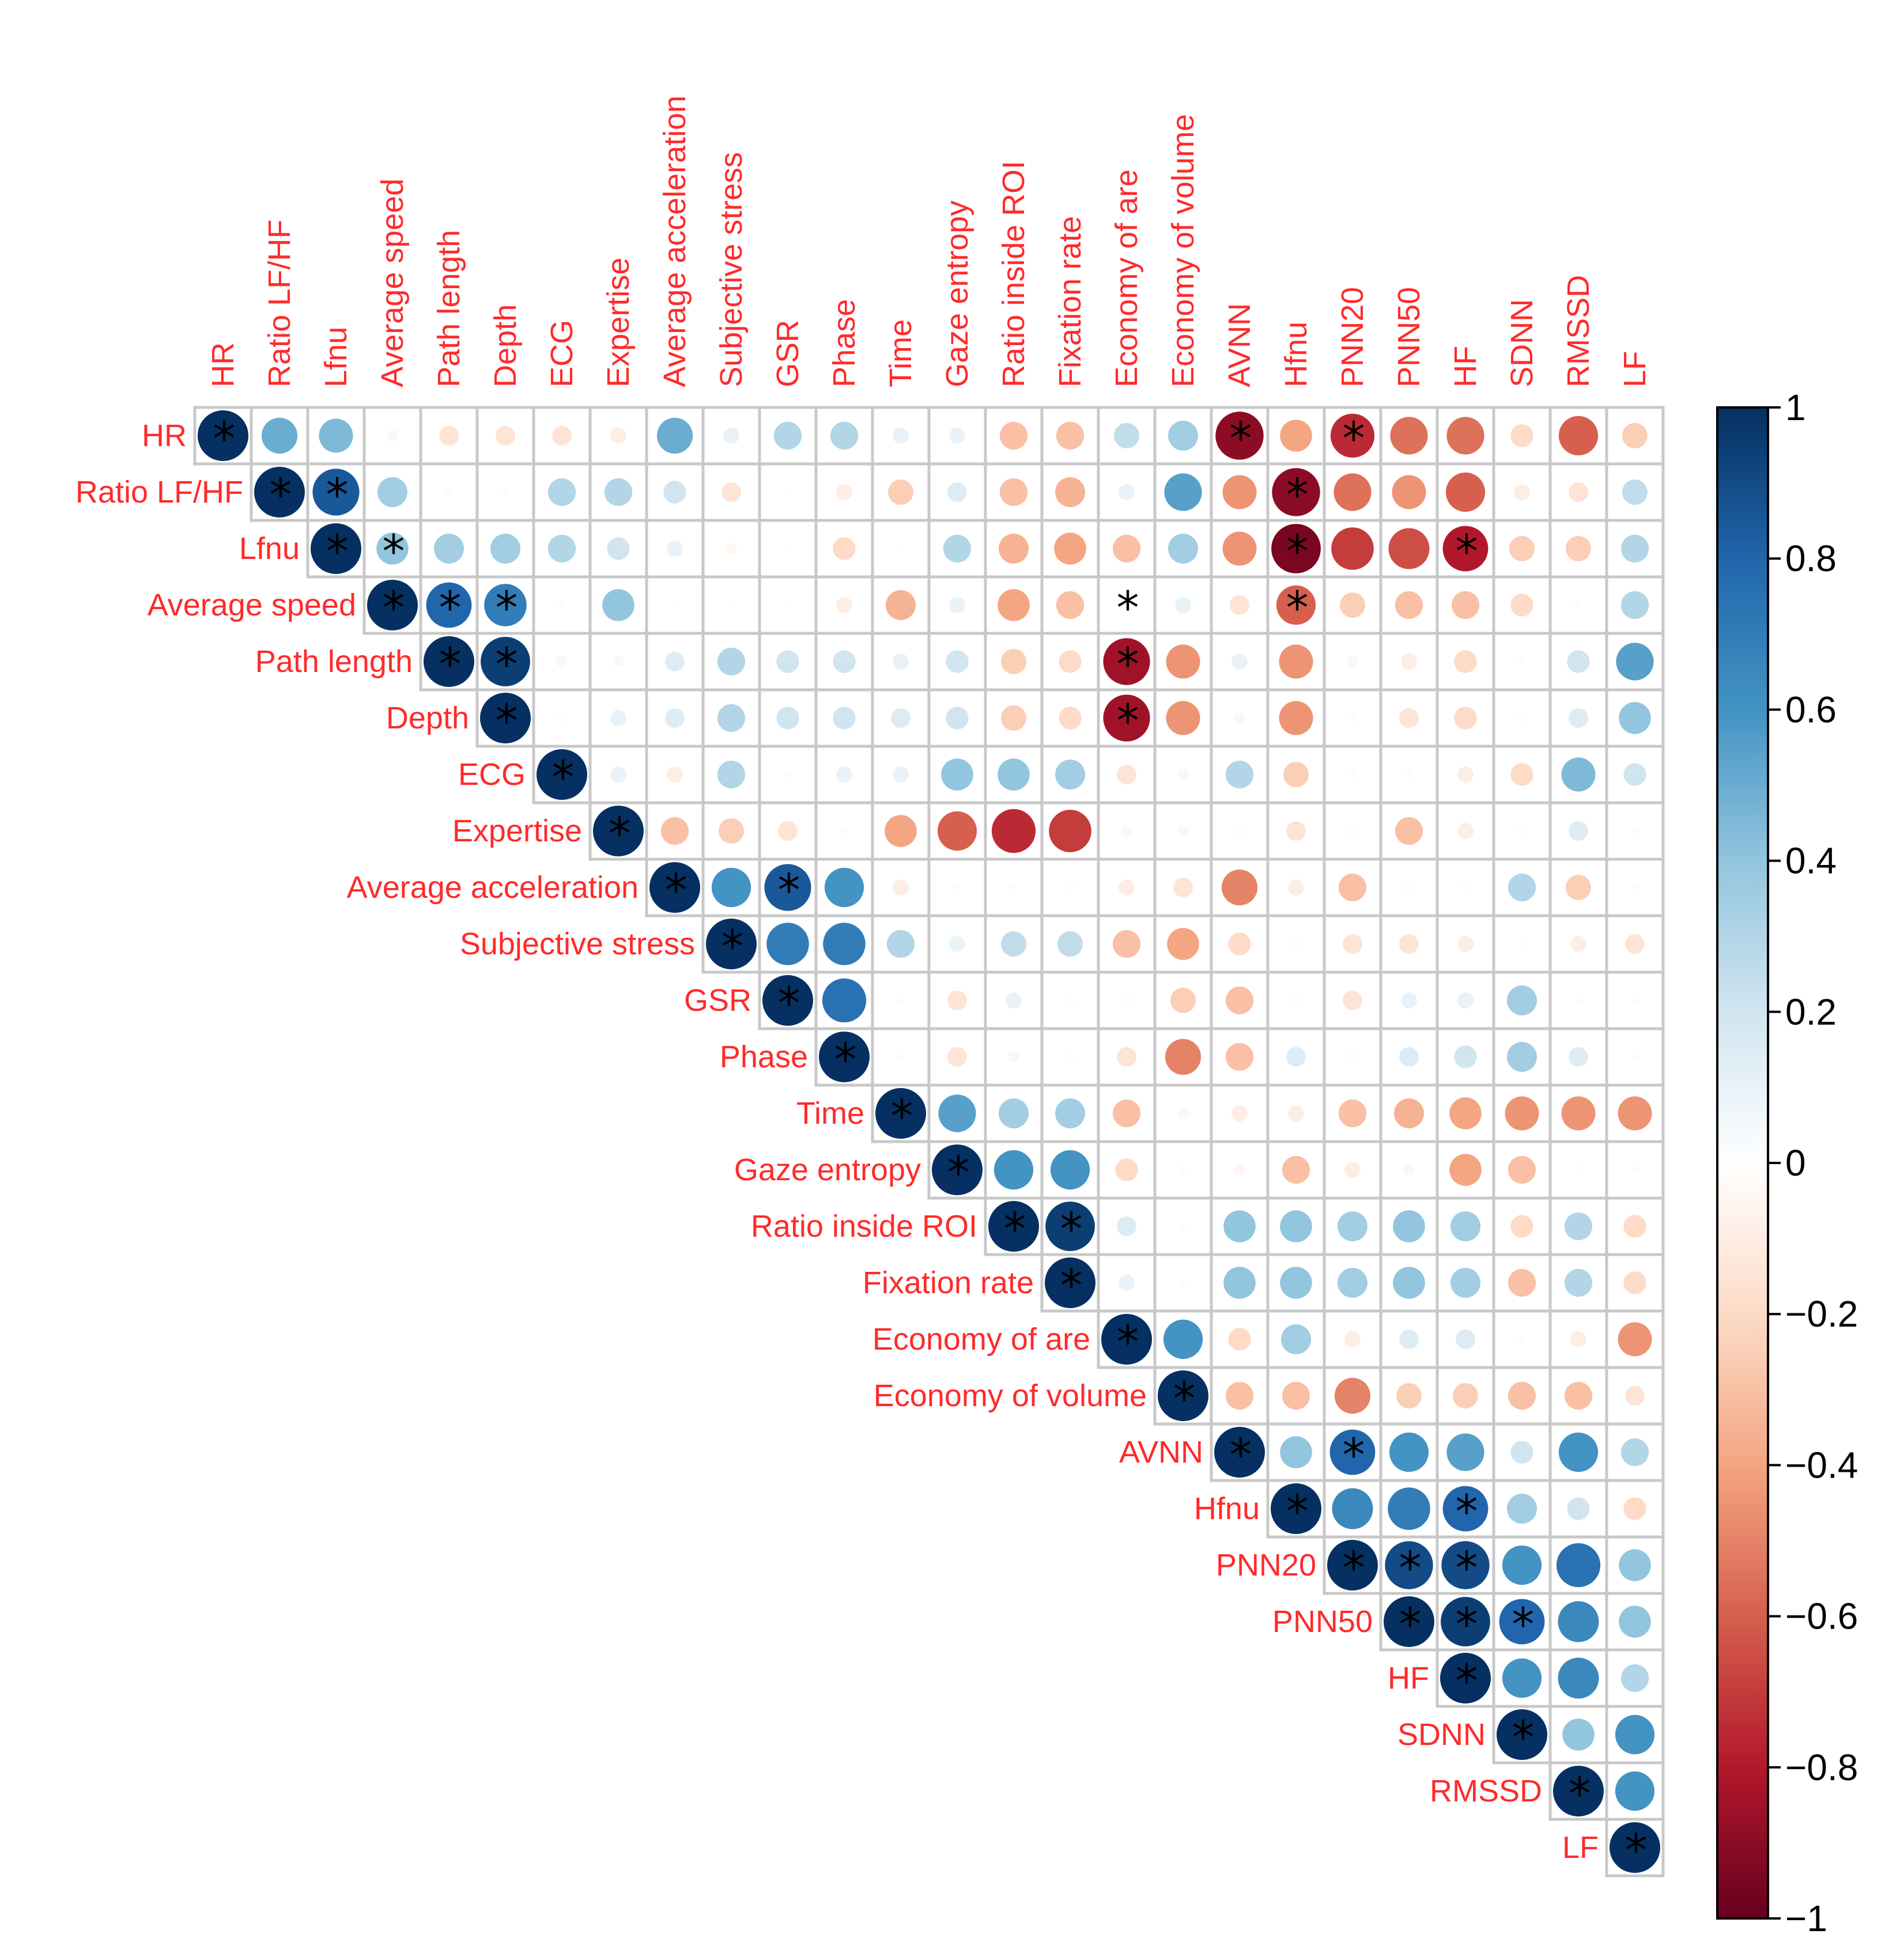 This screenshot has width=1904, height=1934. Describe the element at coordinates (844, 831) in the screenshot. I see `corr-circle-expertise-phase` at that location.